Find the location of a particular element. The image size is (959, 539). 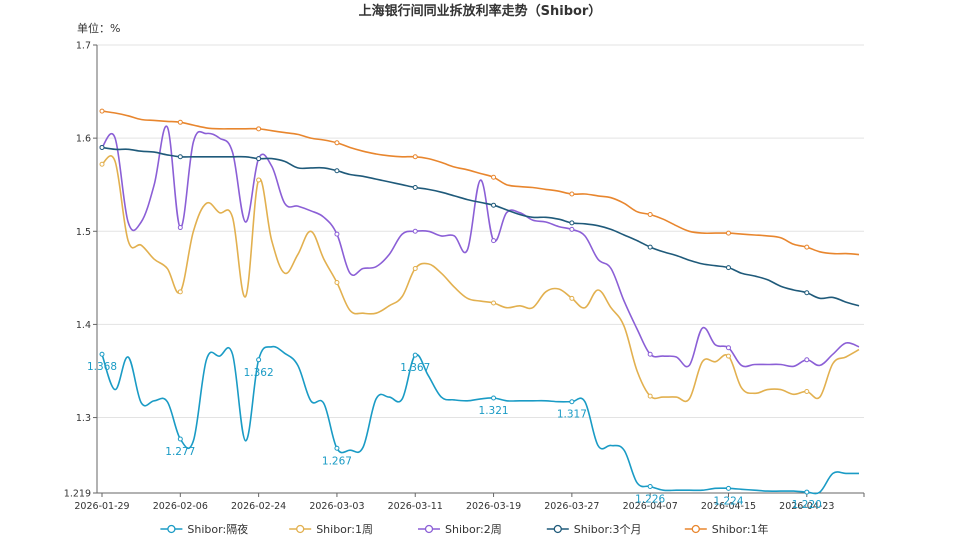

x-tick-label: 2026-03-03 is located at coordinates (336, 506).